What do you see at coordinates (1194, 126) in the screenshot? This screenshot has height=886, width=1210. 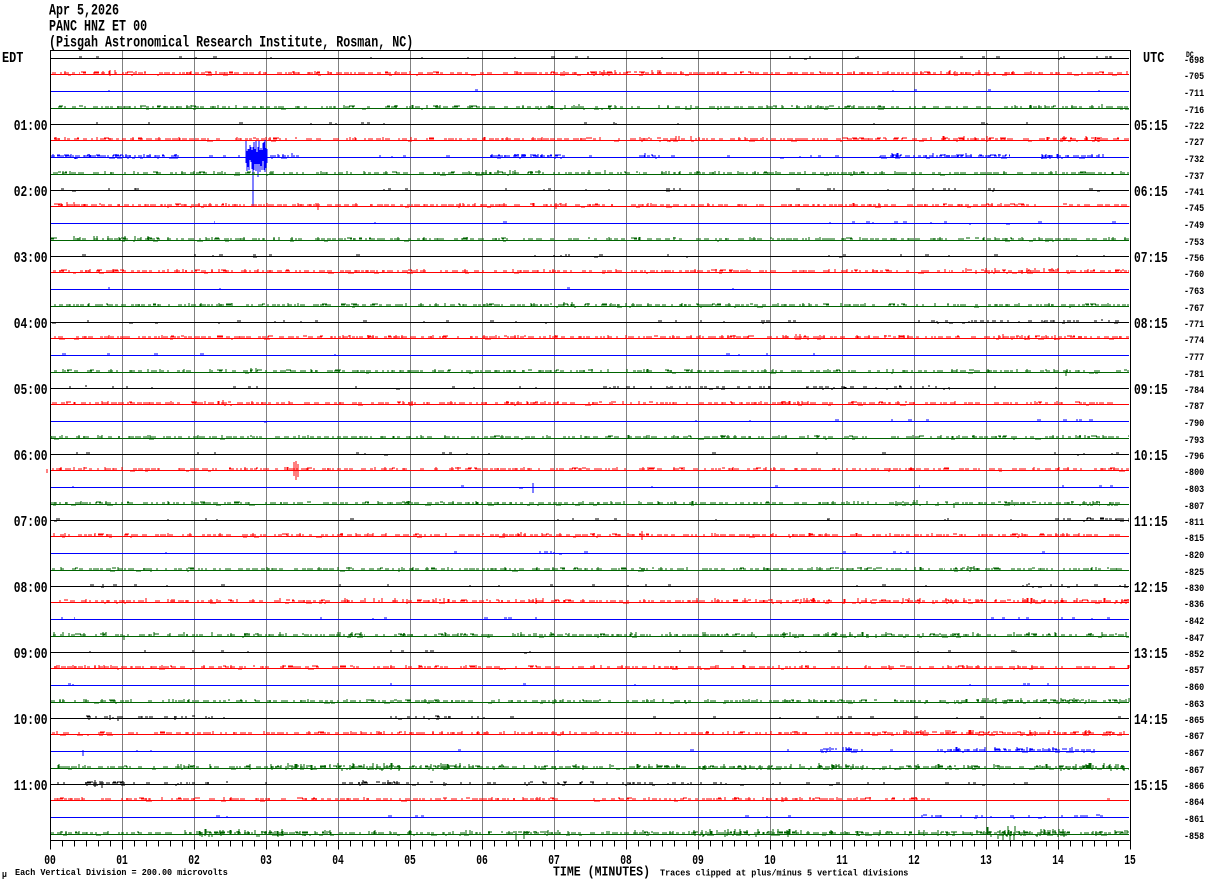 I see `svg-text: -722` at bounding box center [1194, 126].